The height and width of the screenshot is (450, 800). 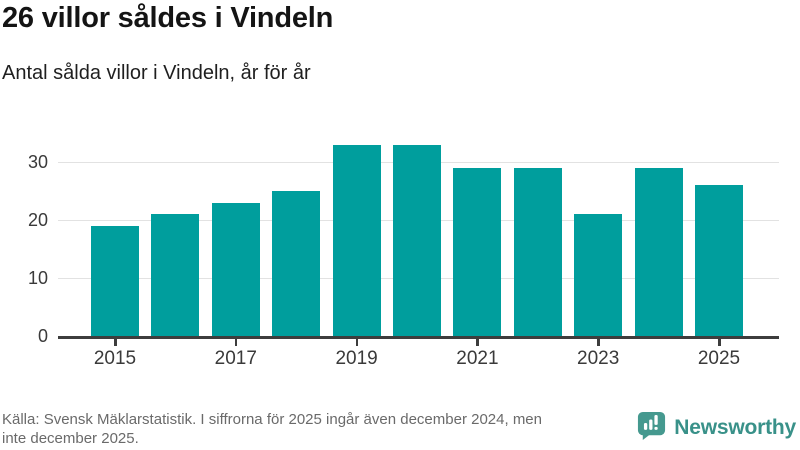 I want to click on y-axis-tick-label: 0, so click(x=42, y=336).